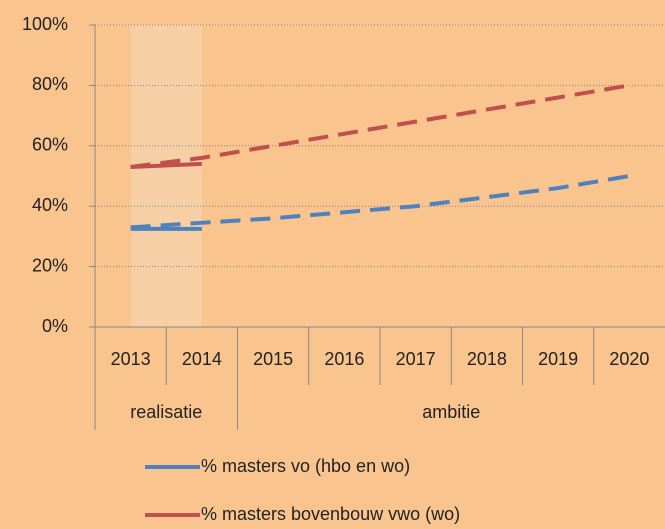 The image size is (665, 529). Describe the element at coordinates (50, 265) in the screenshot. I see `y-tick-label: 20%` at that location.